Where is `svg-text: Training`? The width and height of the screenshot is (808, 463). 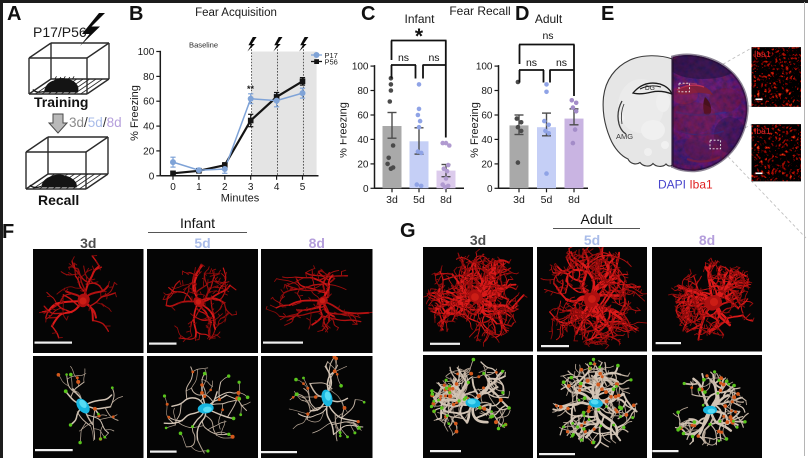 svg-text: Training is located at coordinates (61, 102).